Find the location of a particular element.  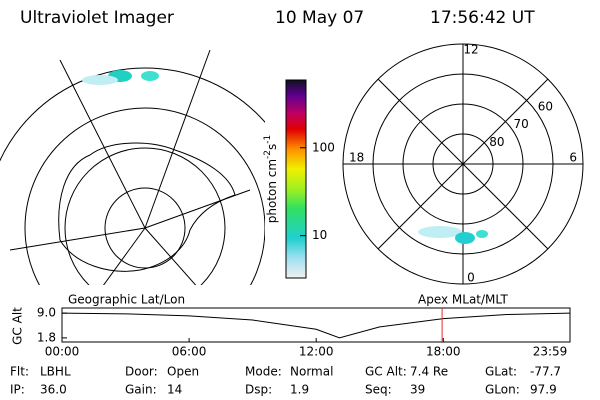

mlt-label: 0 is located at coordinates (471, 278).